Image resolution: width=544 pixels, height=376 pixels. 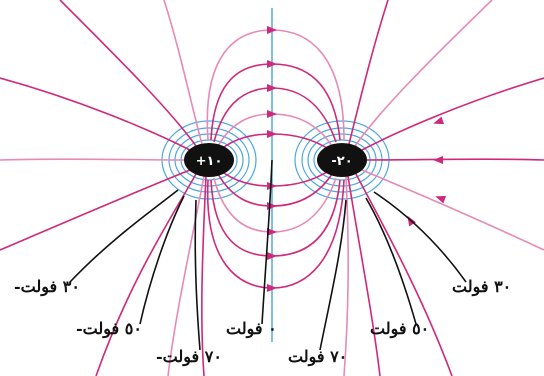 I want to click on label-right-30-volt: ٣٠ فولت, so click(x=481, y=287).